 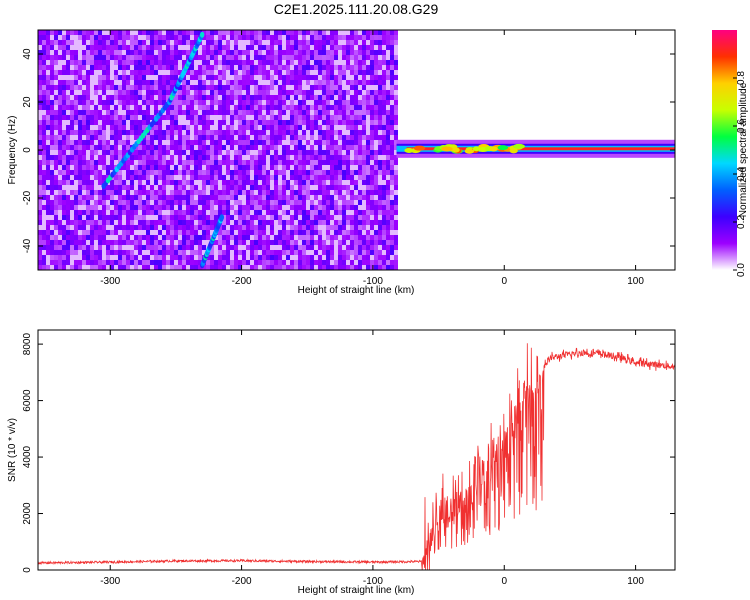 What do you see at coordinates (373, 581) in the screenshot?
I see `x-tick-label: -100` at bounding box center [373, 581].